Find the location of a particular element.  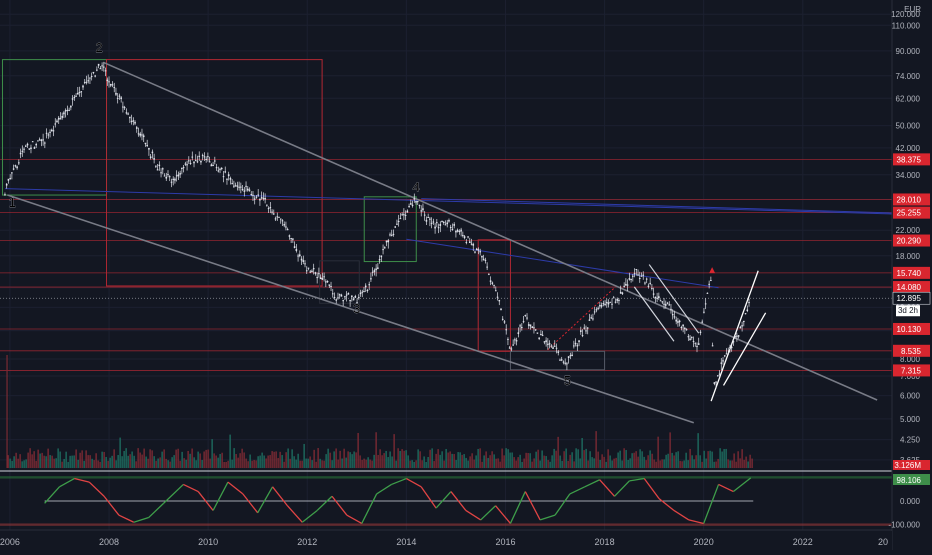

price-tick-label: 4.250 is located at coordinates (910, 440).